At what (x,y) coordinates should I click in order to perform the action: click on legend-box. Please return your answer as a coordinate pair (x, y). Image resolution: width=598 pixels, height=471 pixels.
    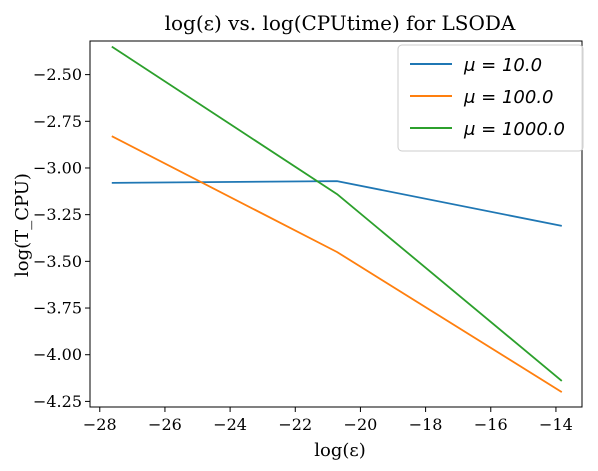
    Looking at the image, I should click on (490, 98).